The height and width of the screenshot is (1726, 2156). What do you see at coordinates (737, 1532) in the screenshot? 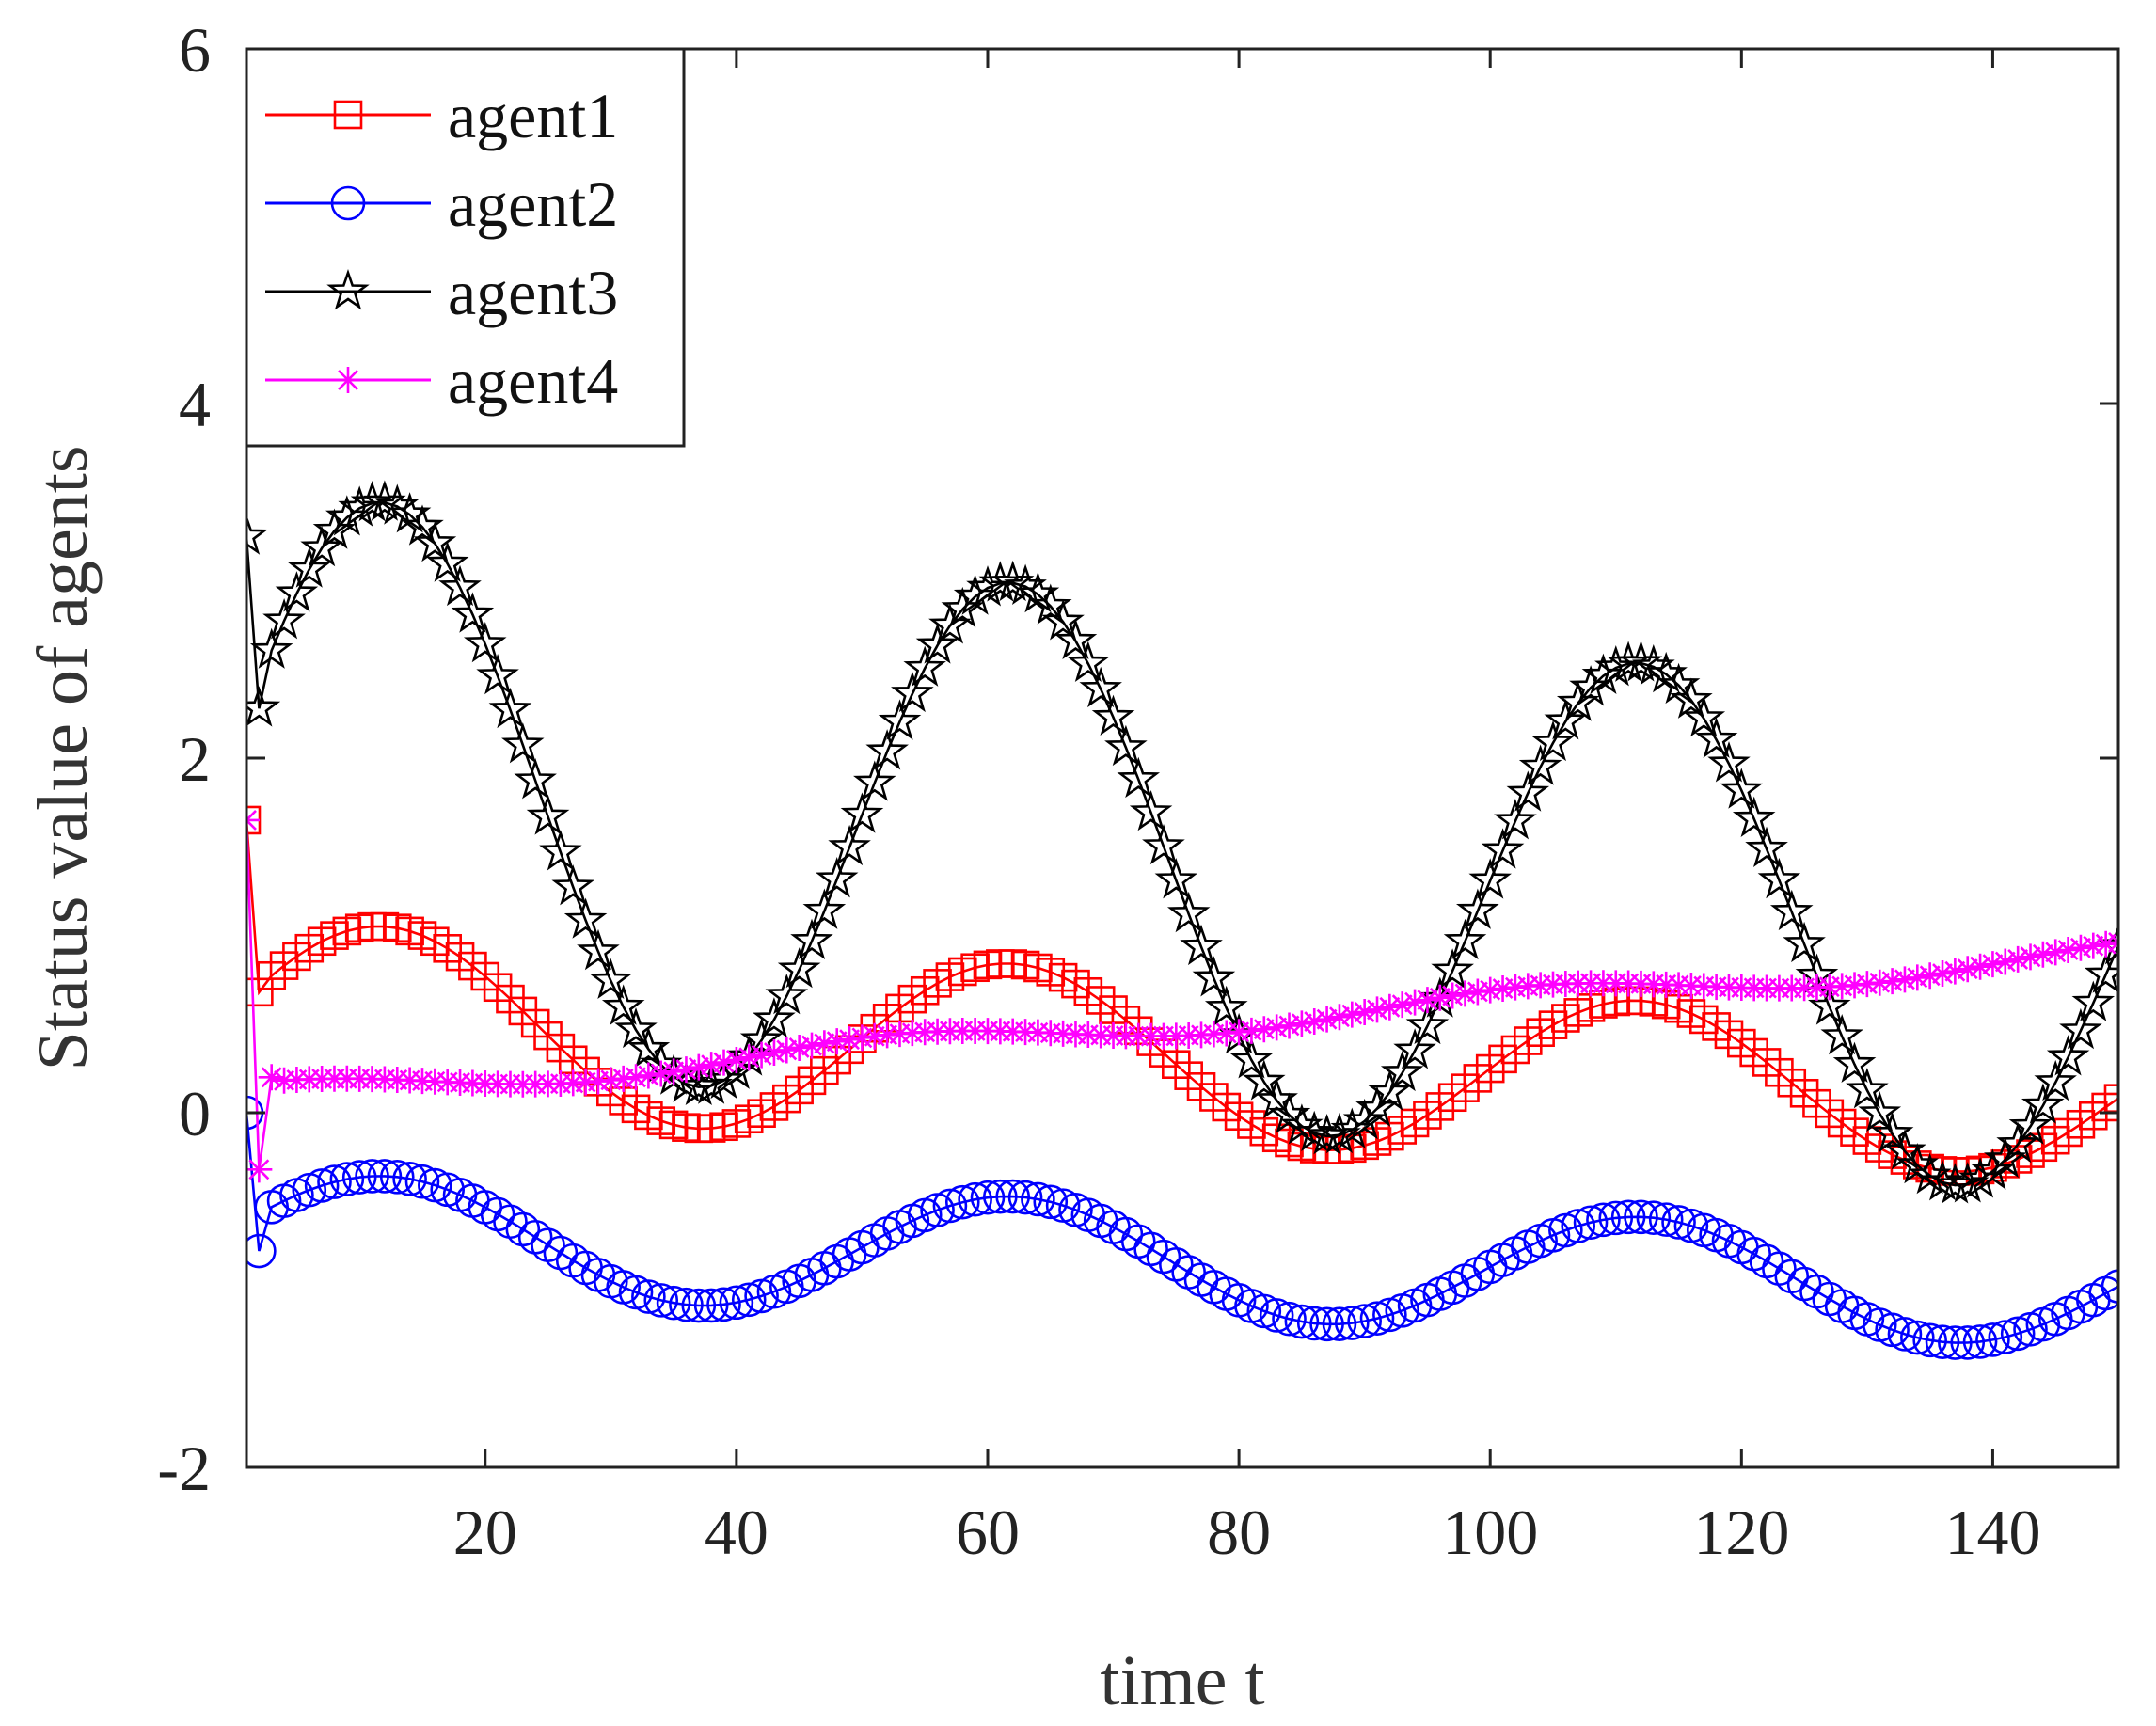
I see `x-tick-label: 40` at bounding box center [737, 1532].